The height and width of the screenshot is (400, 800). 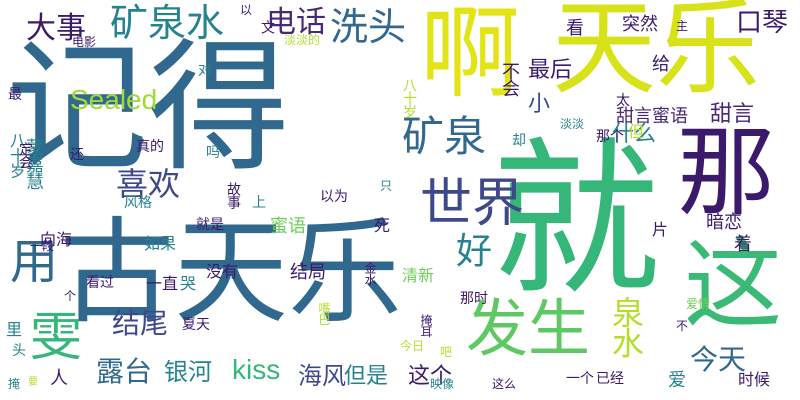 I want to click on word-65: 哭, so click(x=188, y=283).